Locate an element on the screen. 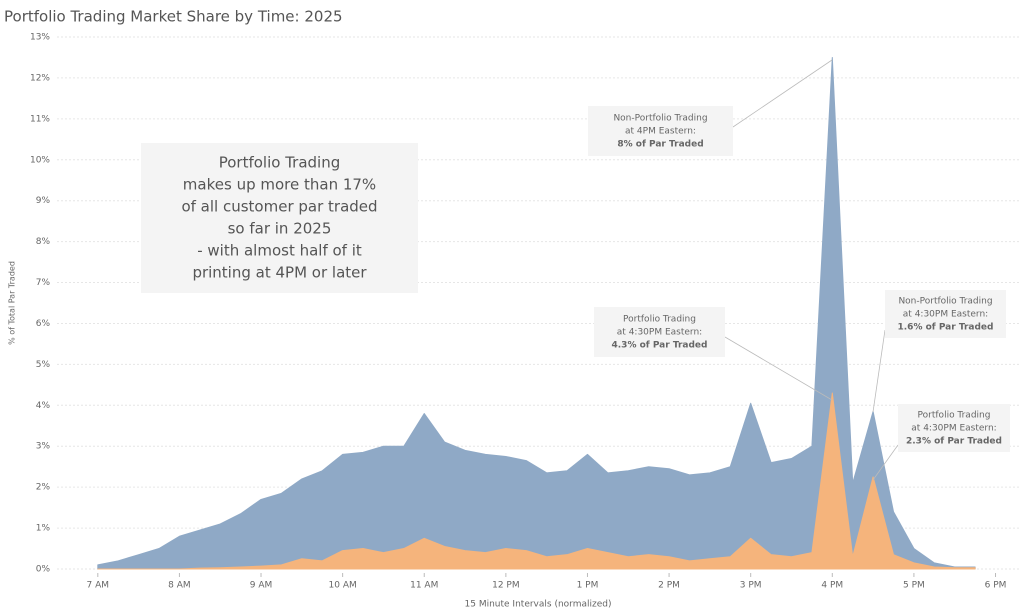  annotation-text: 4.3% of Par Traded is located at coordinates (660, 346).